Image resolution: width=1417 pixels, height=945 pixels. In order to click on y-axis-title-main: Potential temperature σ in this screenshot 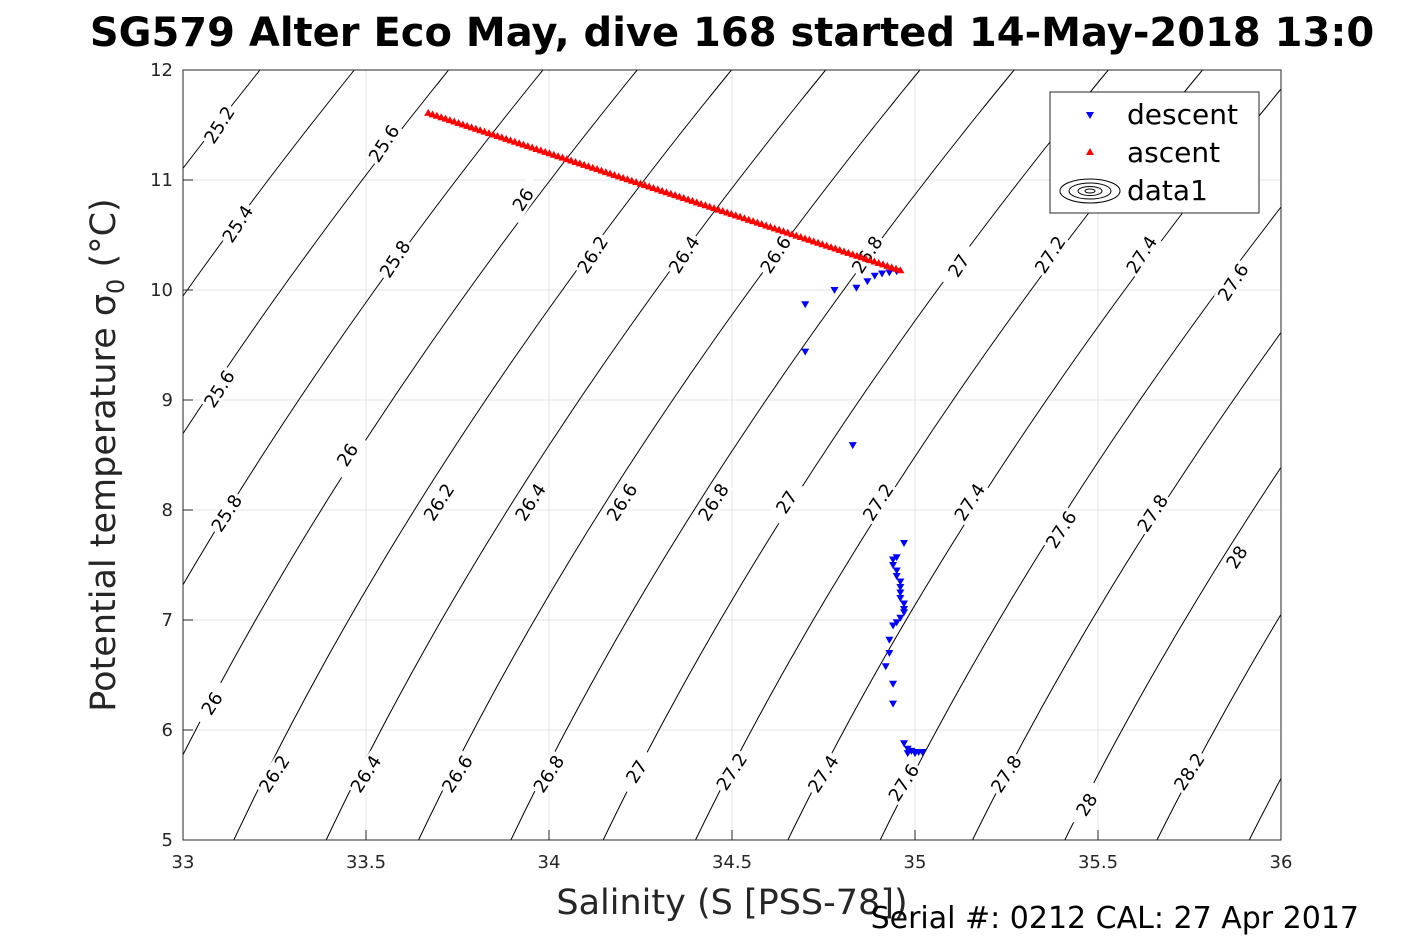, I will do `click(104, 503)`.